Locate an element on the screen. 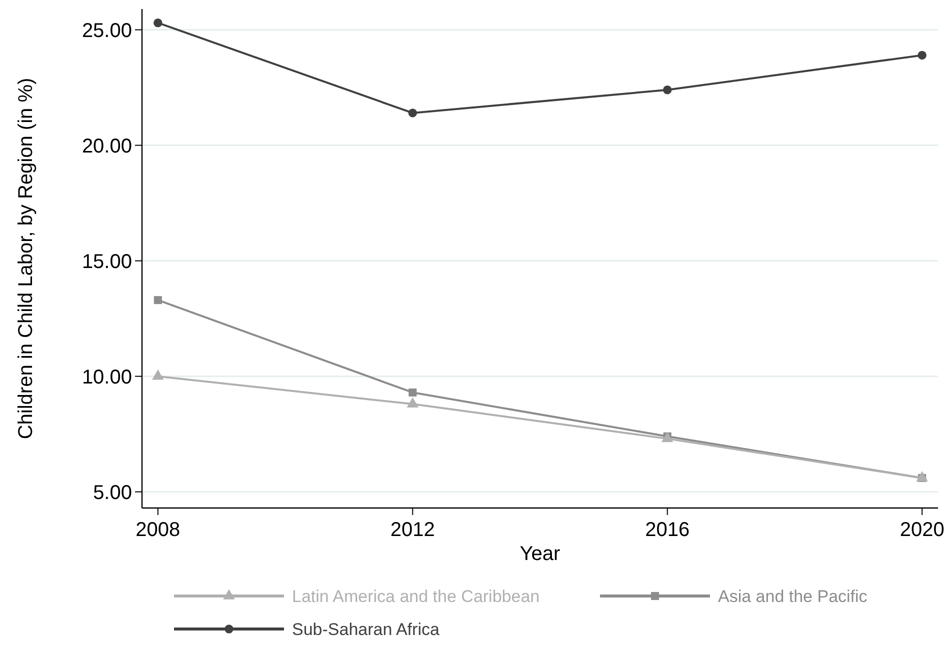 Image resolution: width=952 pixels, height=652 pixels. y-tick-label: 10.00 is located at coordinates (107, 377).